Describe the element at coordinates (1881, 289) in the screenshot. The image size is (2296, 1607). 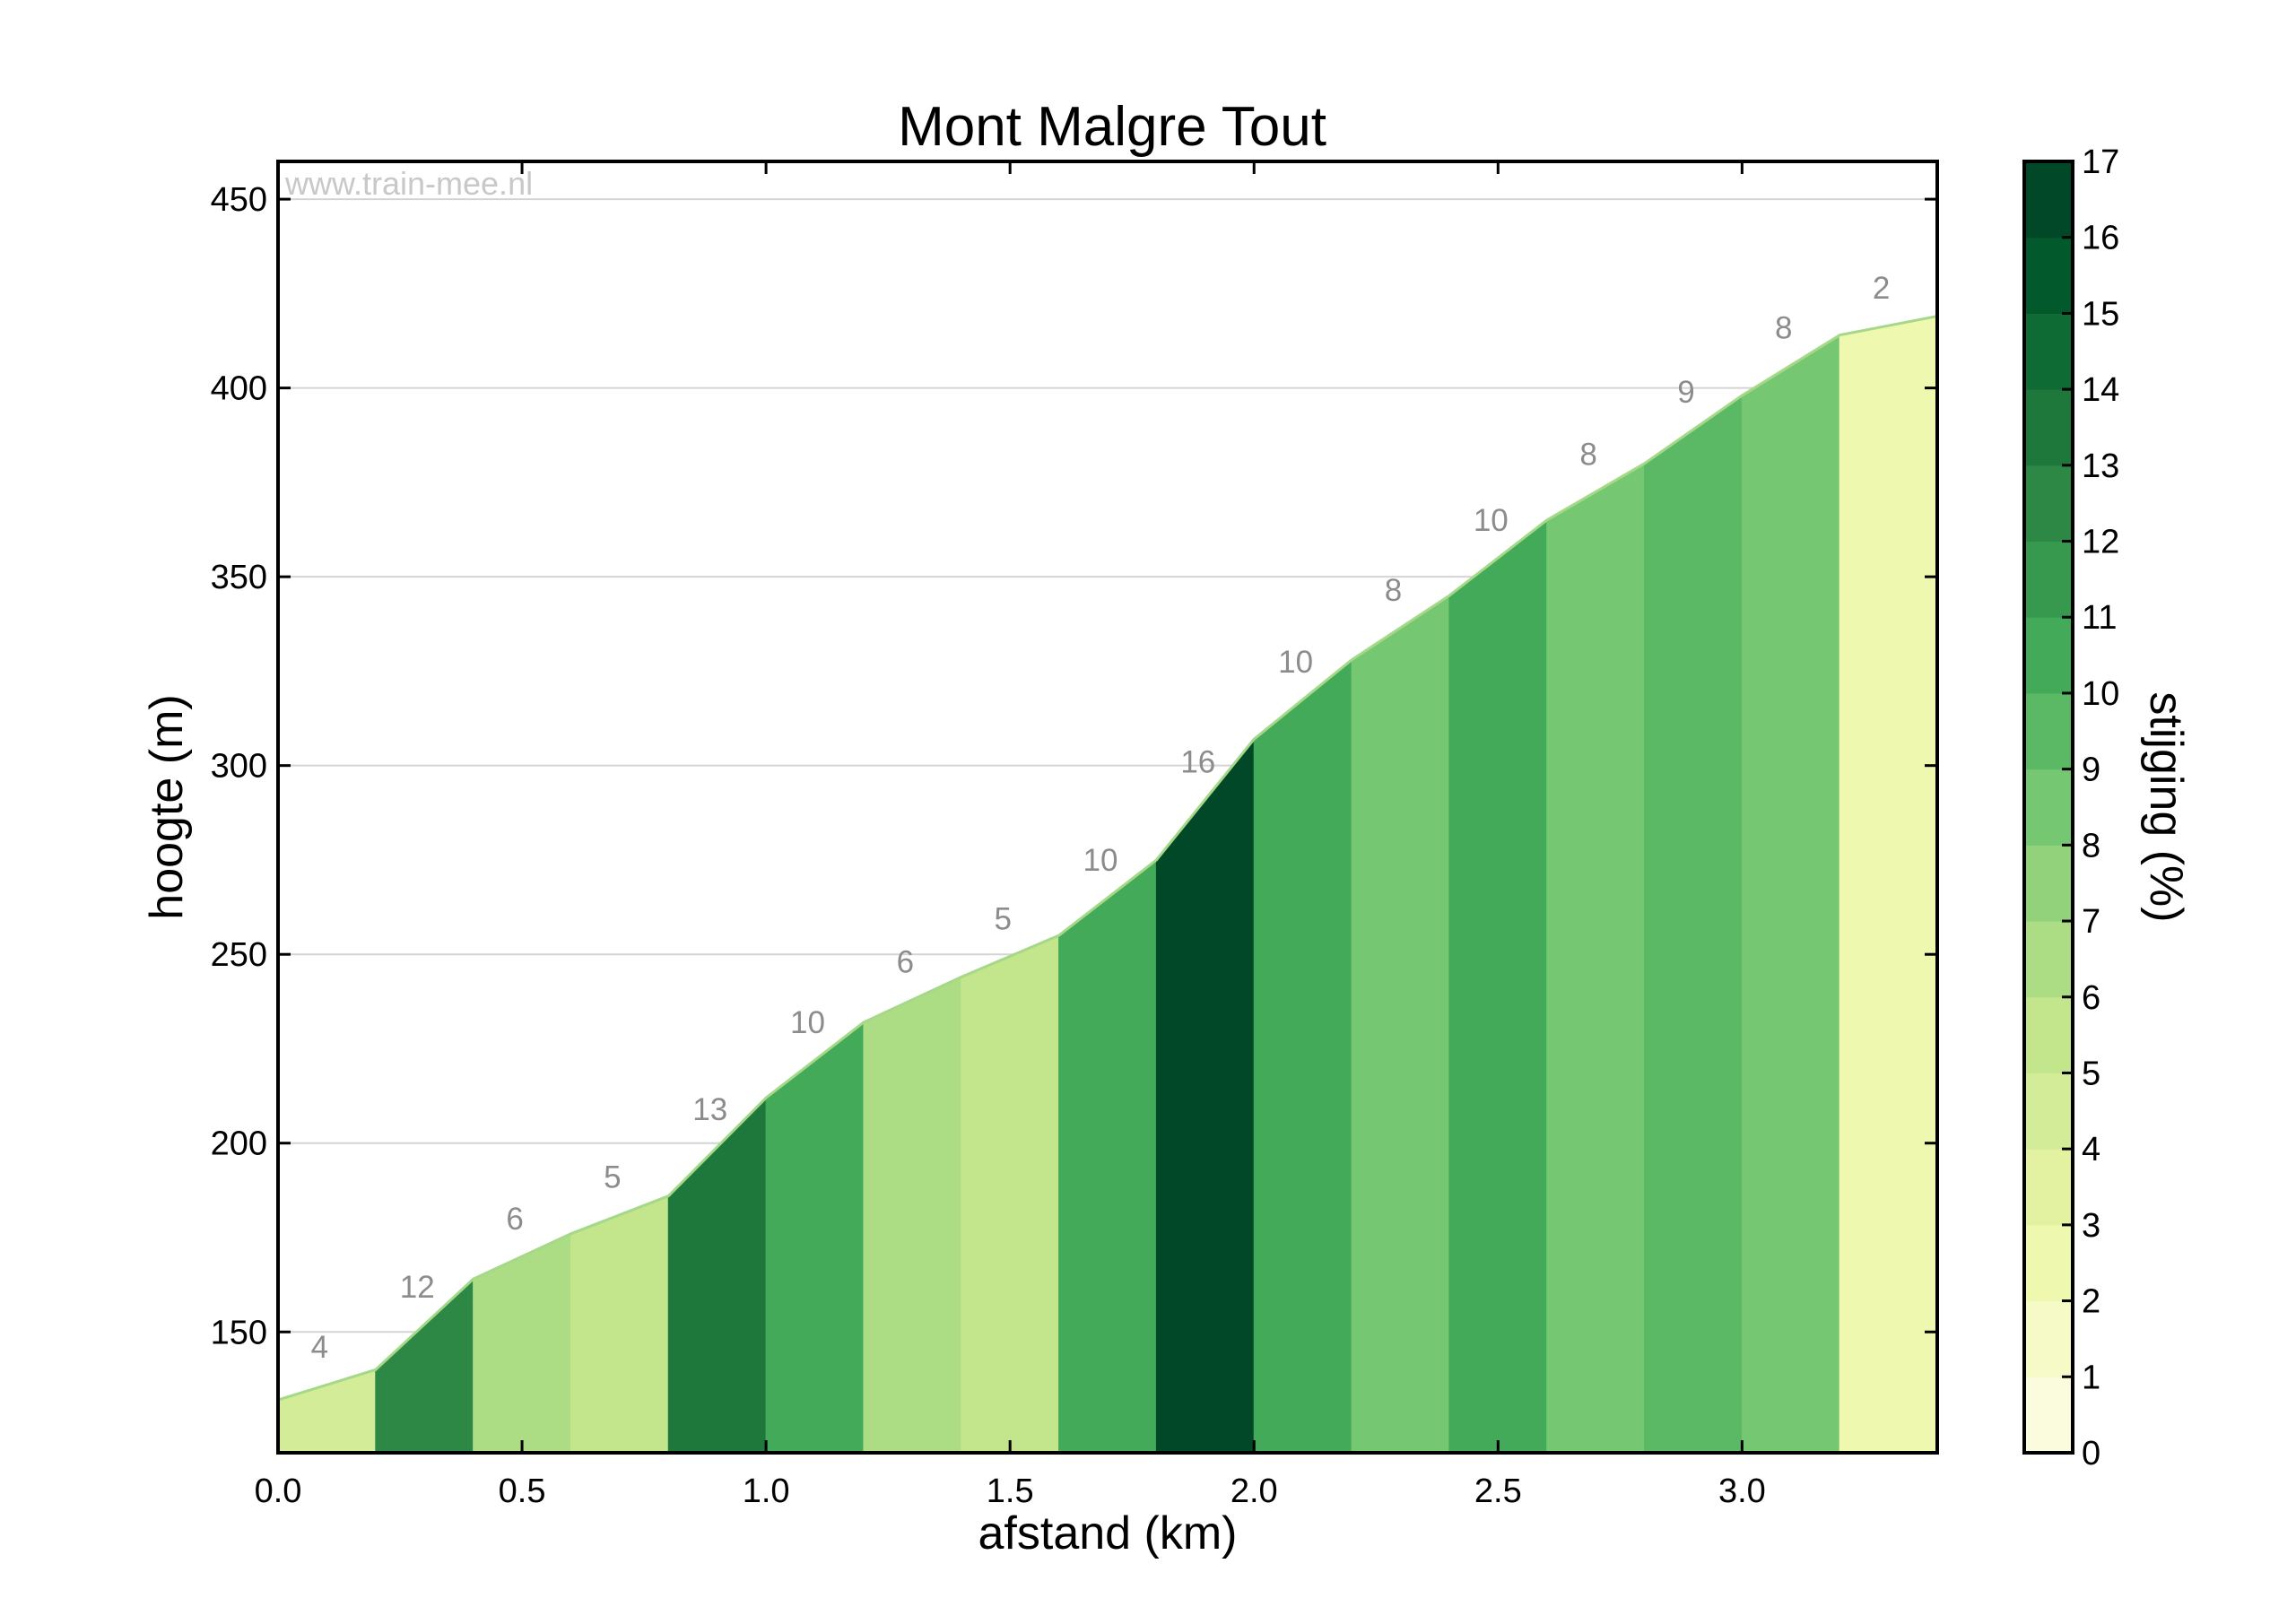
I see `gradient-label: 2` at that location.